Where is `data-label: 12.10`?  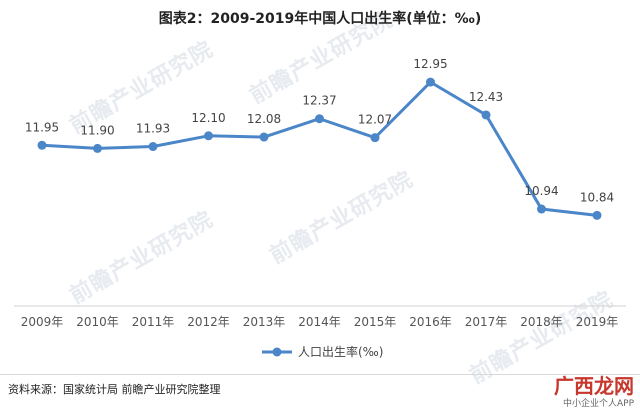 data-label: 12.10 is located at coordinates (208, 118).